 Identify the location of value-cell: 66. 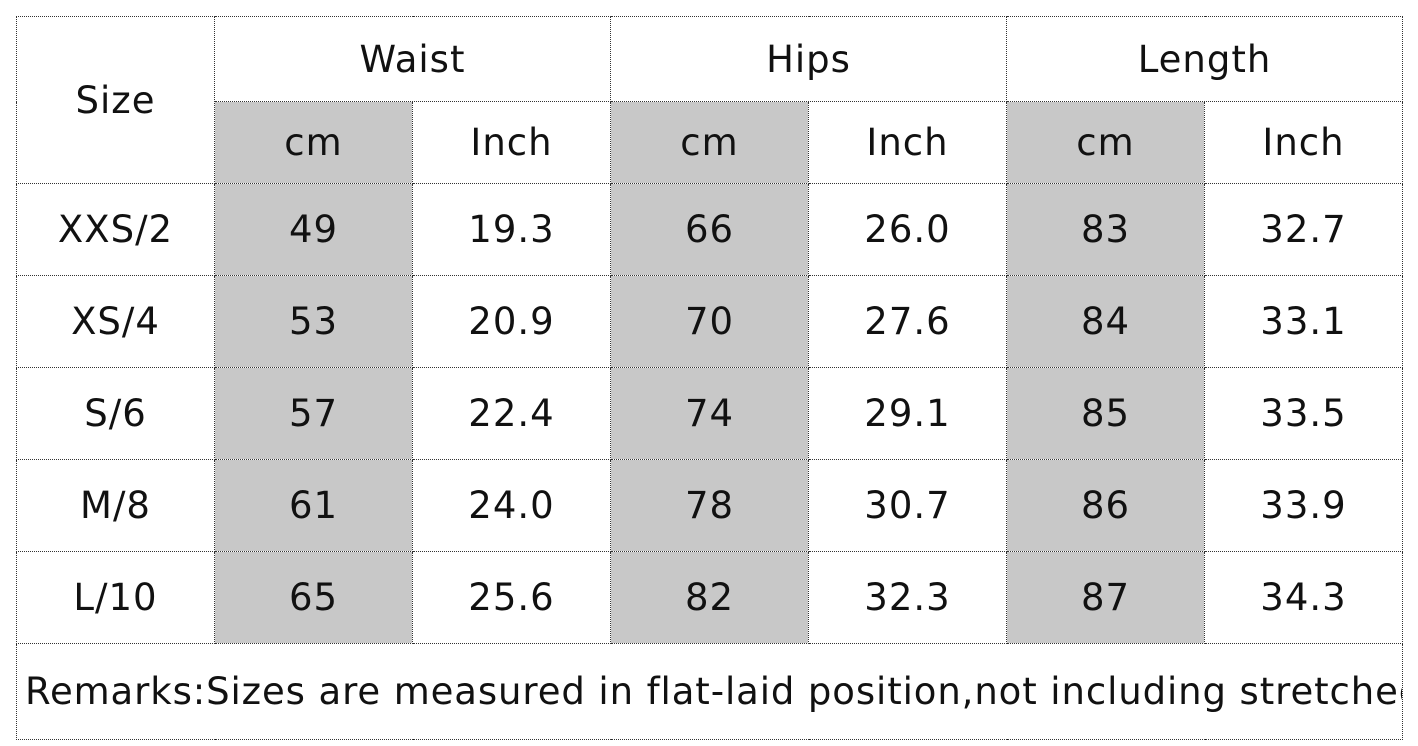
(709, 229).